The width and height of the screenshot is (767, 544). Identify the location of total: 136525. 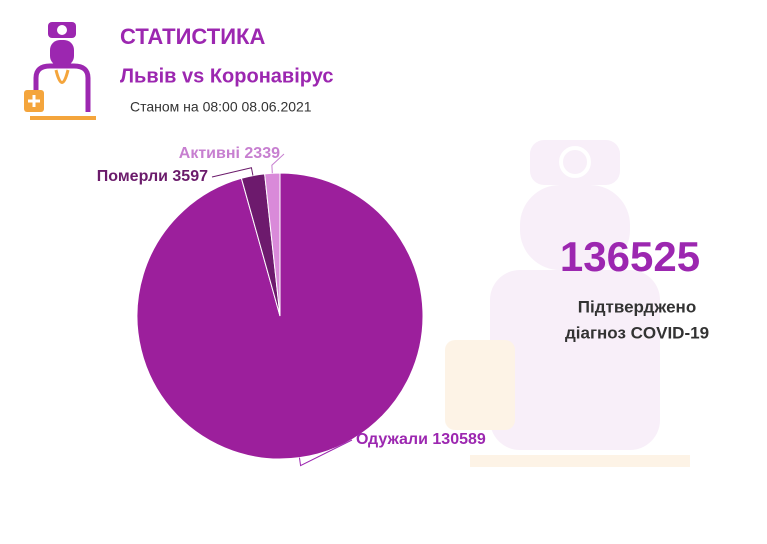
(630, 256).